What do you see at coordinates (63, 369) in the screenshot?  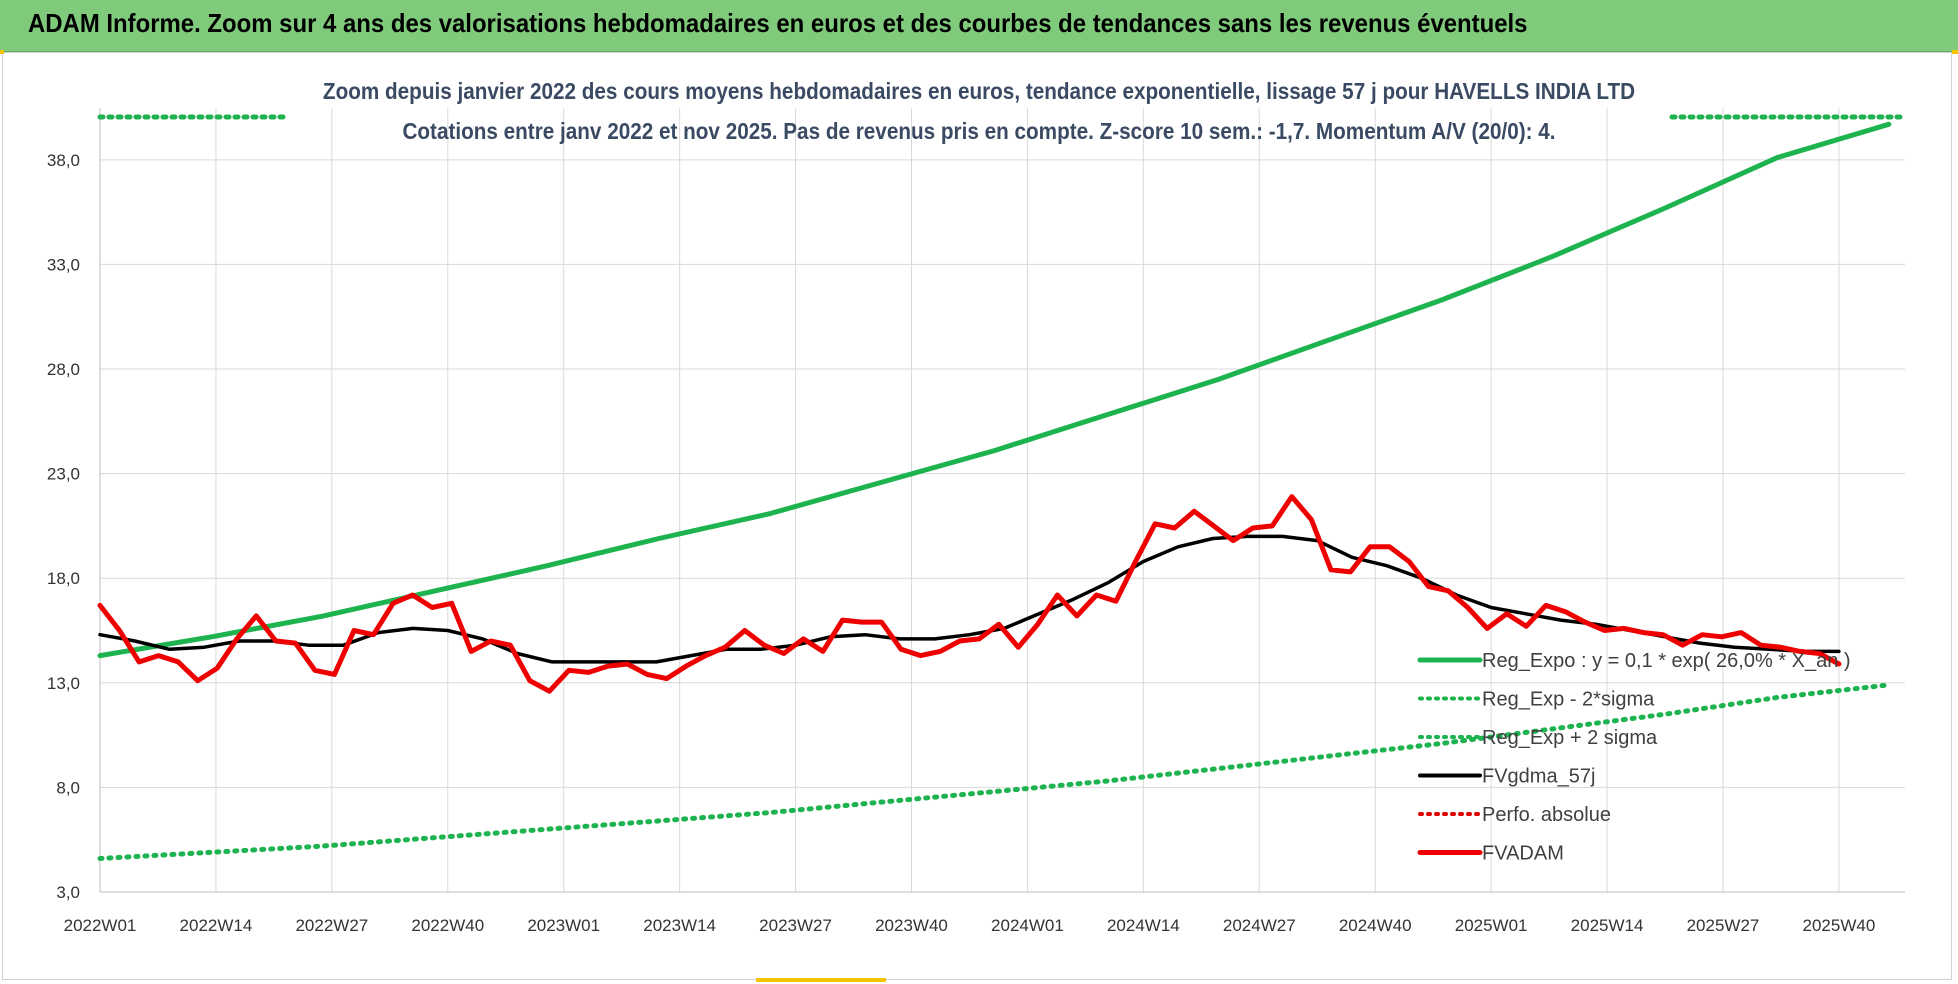 I see `y-tick-label: 28,0` at bounding box center [63, 369].